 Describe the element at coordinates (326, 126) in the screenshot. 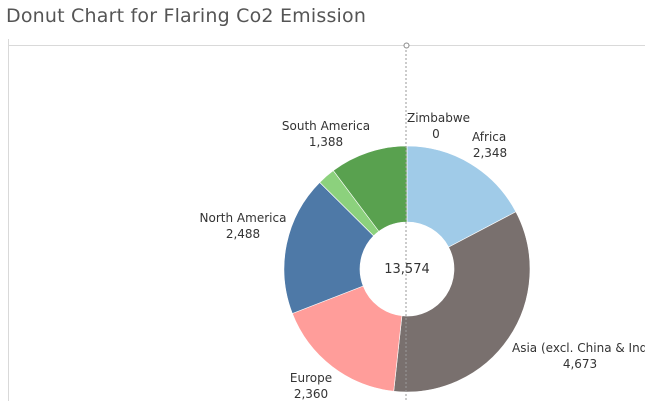

I see `slice-category-label: South America` at that location.